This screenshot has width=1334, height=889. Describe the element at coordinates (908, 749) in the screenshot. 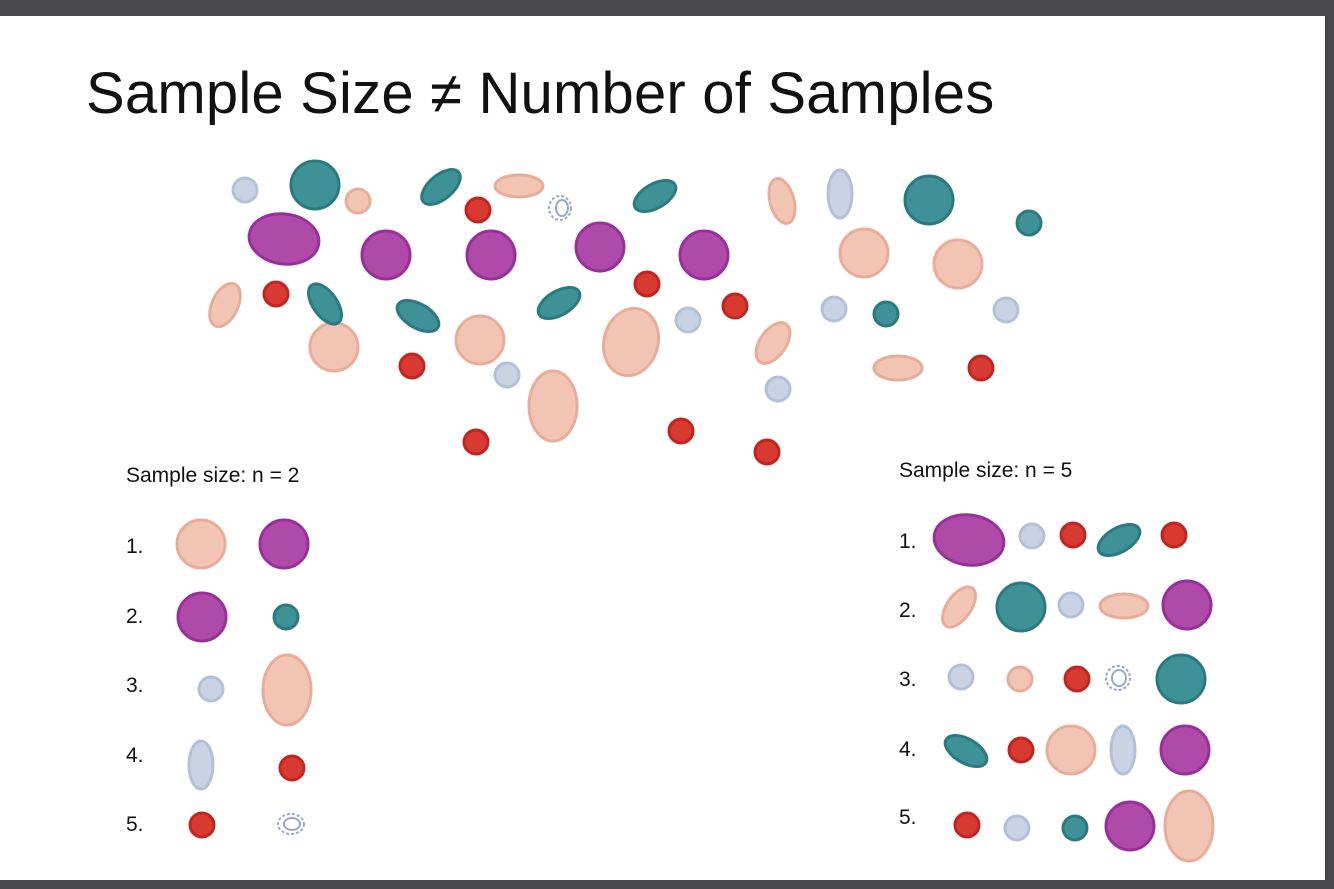

I see `right-row-label-4: 4.` at that location.